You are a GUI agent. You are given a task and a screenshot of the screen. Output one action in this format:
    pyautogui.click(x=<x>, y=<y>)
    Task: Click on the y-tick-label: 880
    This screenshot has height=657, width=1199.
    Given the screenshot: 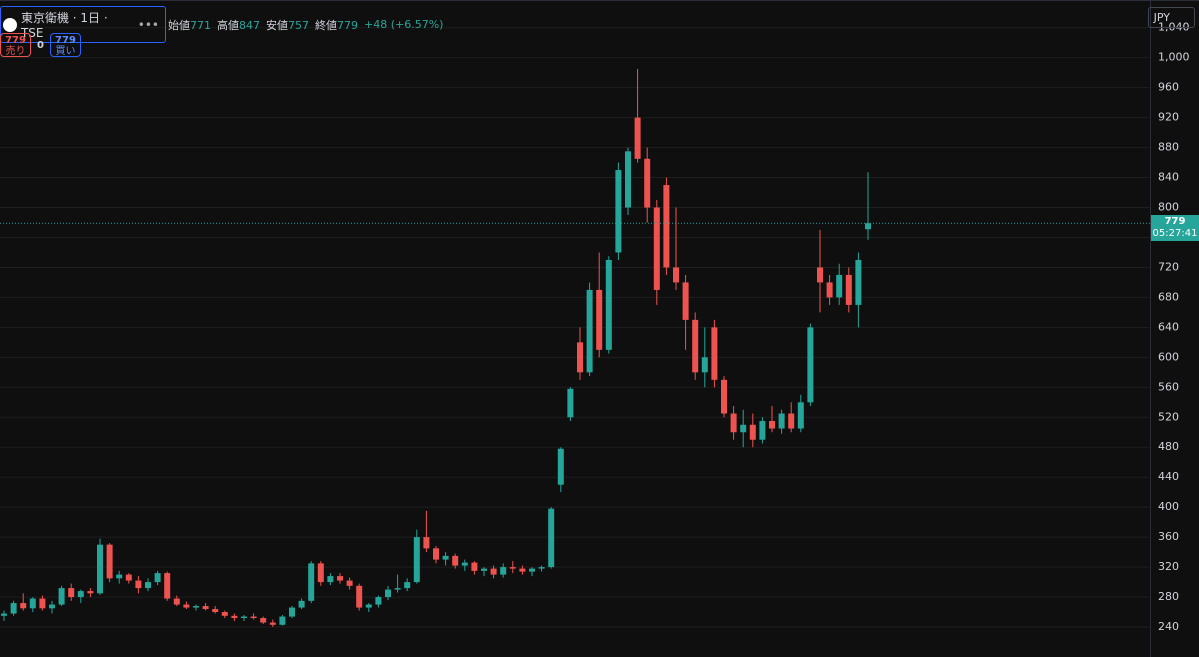 What is the action you would take?
    pyautogui.click(x=1168, y=147)
    